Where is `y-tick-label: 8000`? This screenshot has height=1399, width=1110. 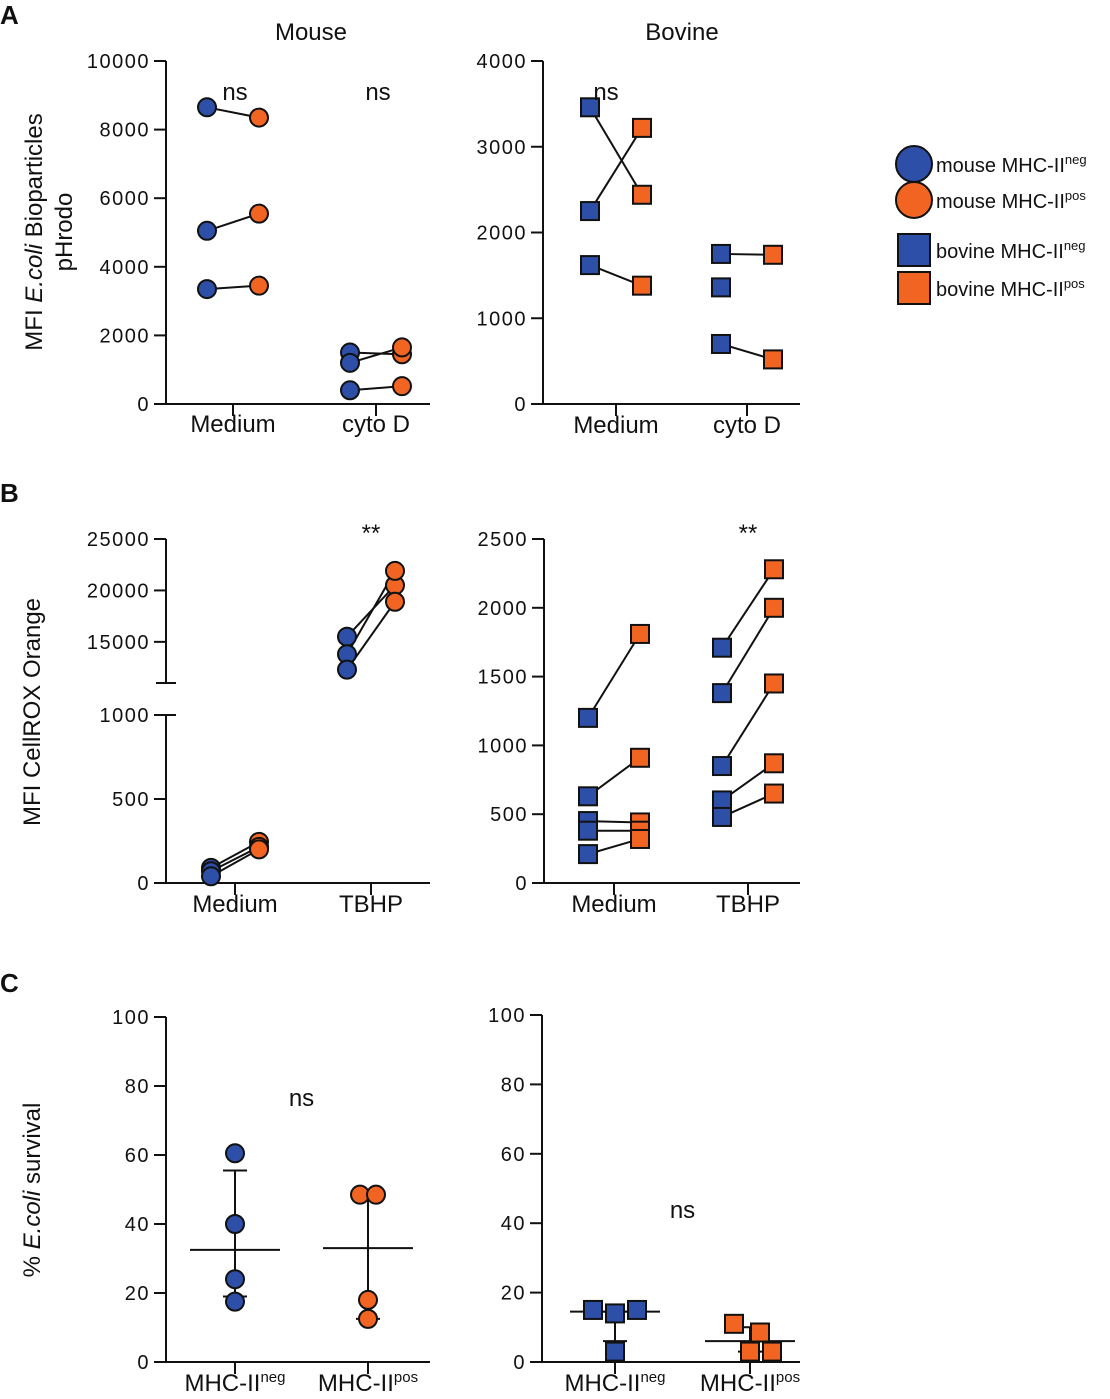 y-tick-label: 8000 is located at coordinates (125, 131).